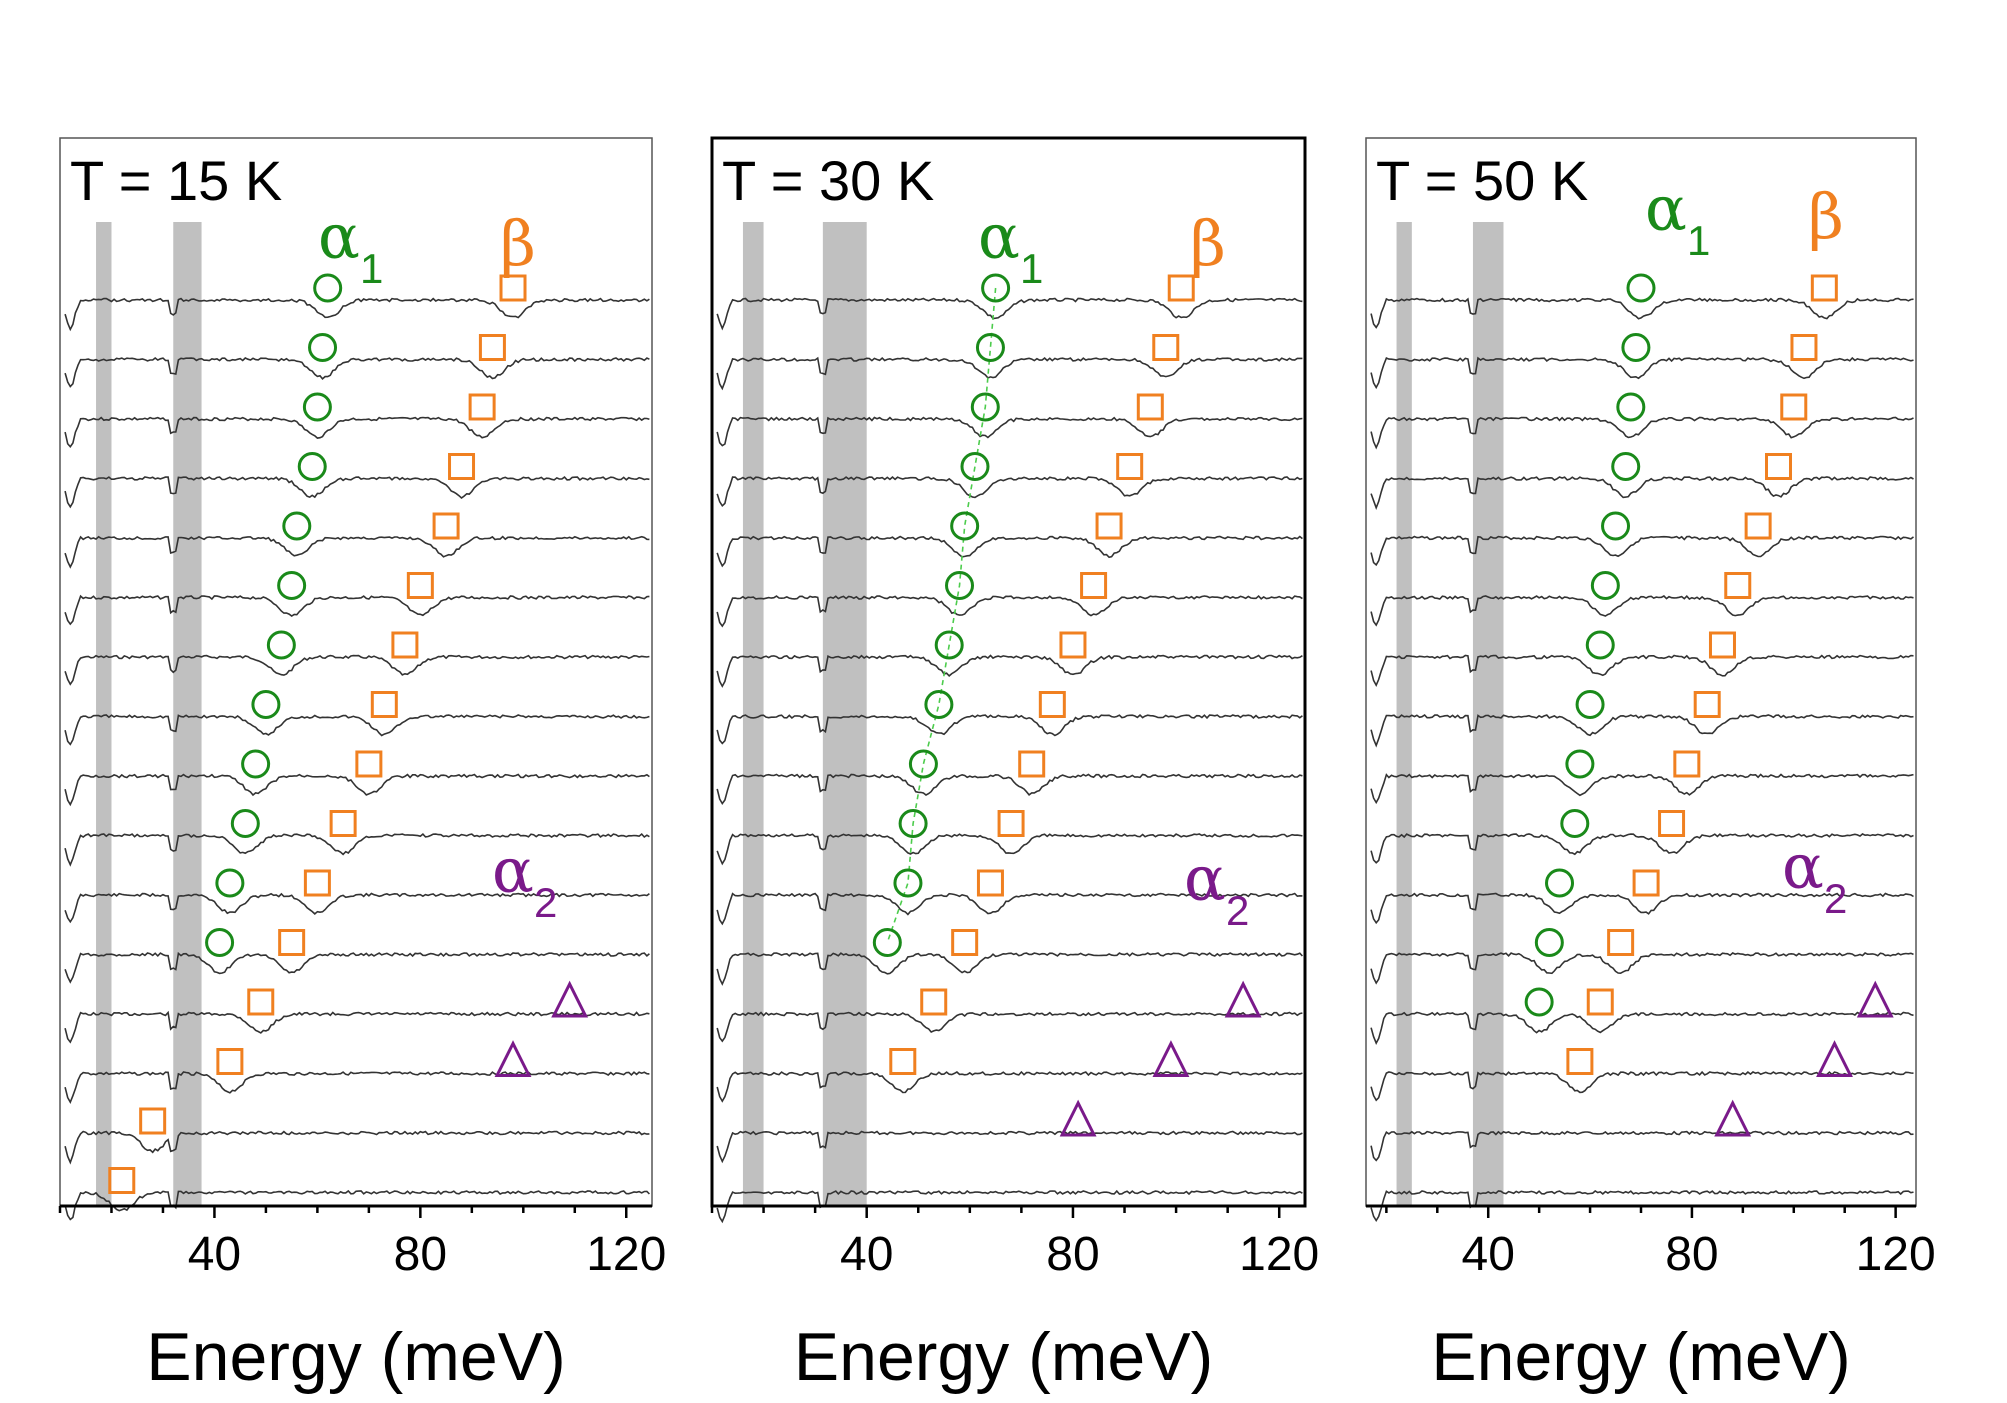  I want to click on alpha1-label: α, so click(1666, 208).